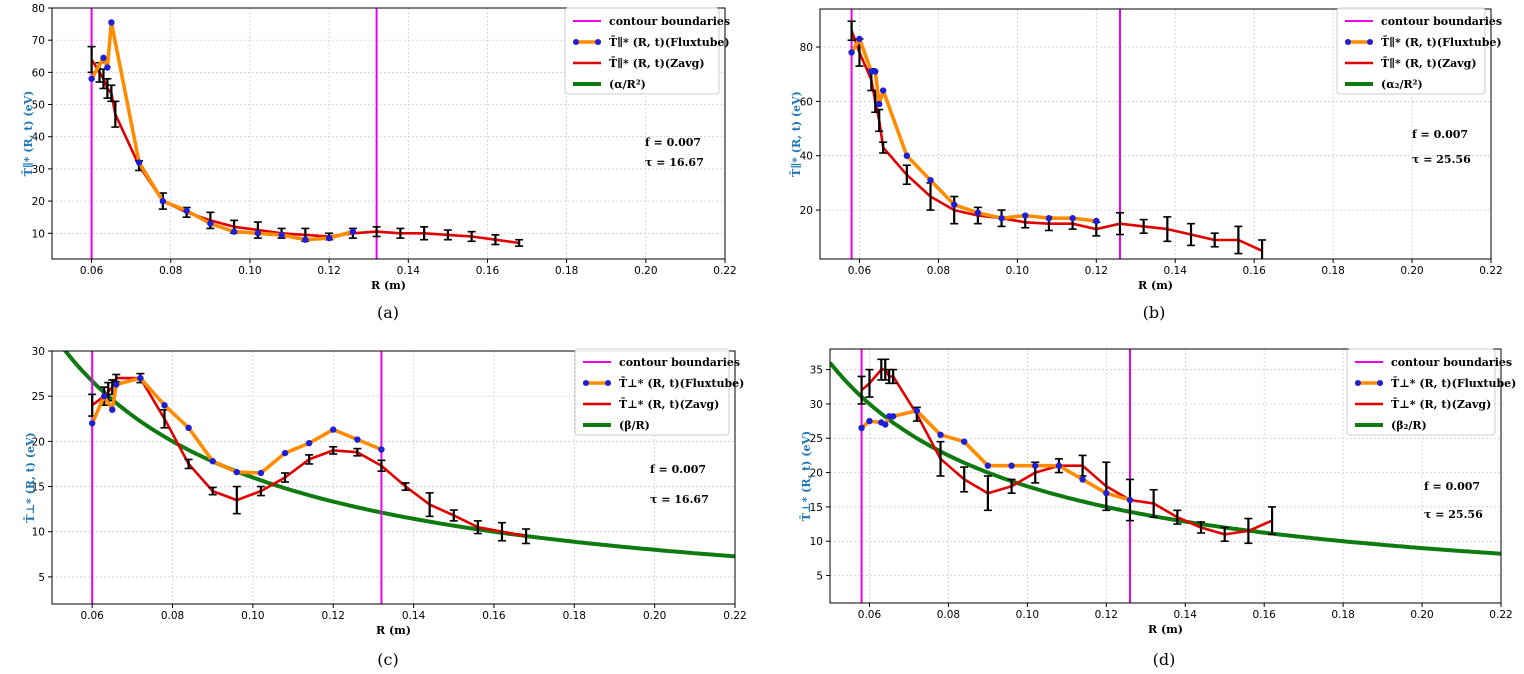 This screenshot has width=1524, height=674. What do you see at coordinates (995, 455) in the screenshot?
I see `fluxtube-series-line` at bounding box center [995, 455].